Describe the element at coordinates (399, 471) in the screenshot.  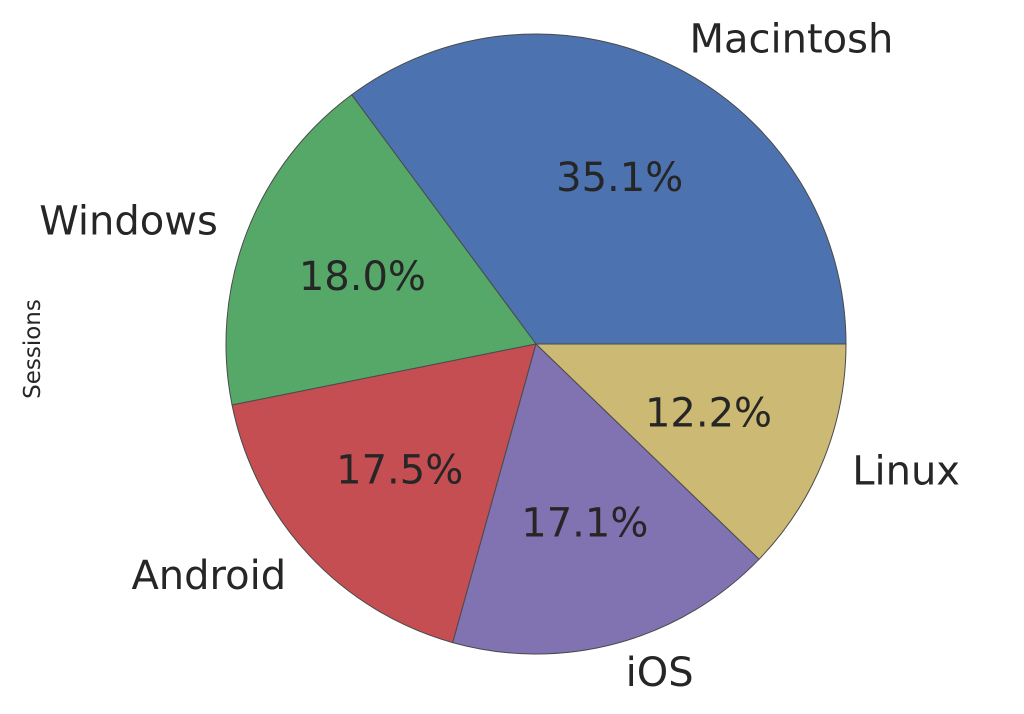
I see `pie-pct-label-android: 17.5%` at that location.